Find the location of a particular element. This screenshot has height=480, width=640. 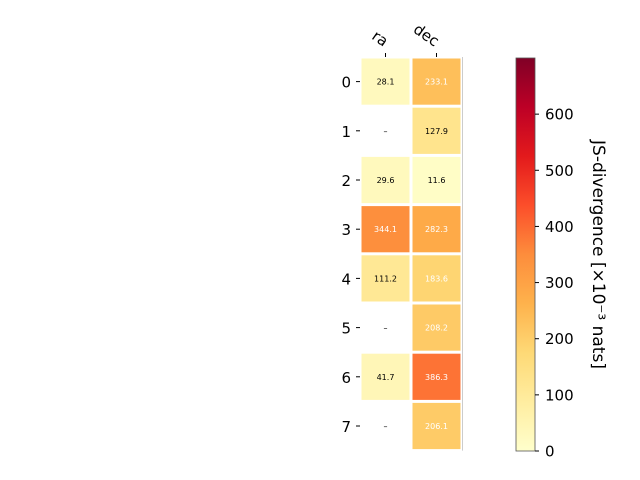

heatmap-cell-label-r6-c1: 386.3 is located at coordinates (436, 377).